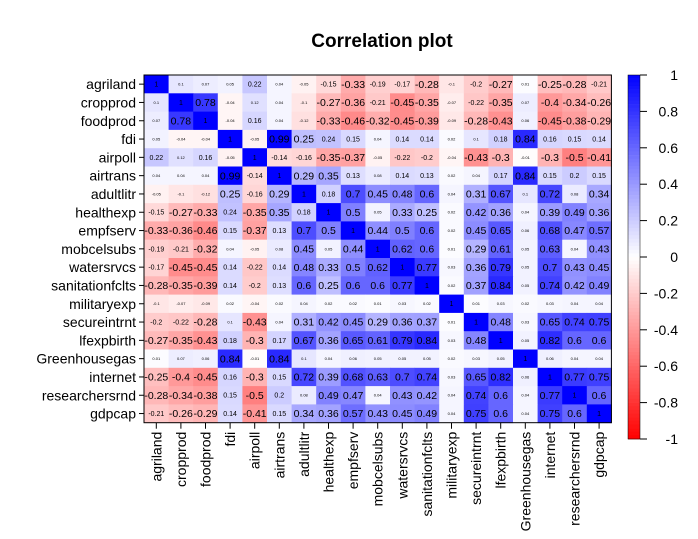 This screenshot has height=539, width=698. I want to click on heatmap-cell-label: 0.42, so click(476, 213).